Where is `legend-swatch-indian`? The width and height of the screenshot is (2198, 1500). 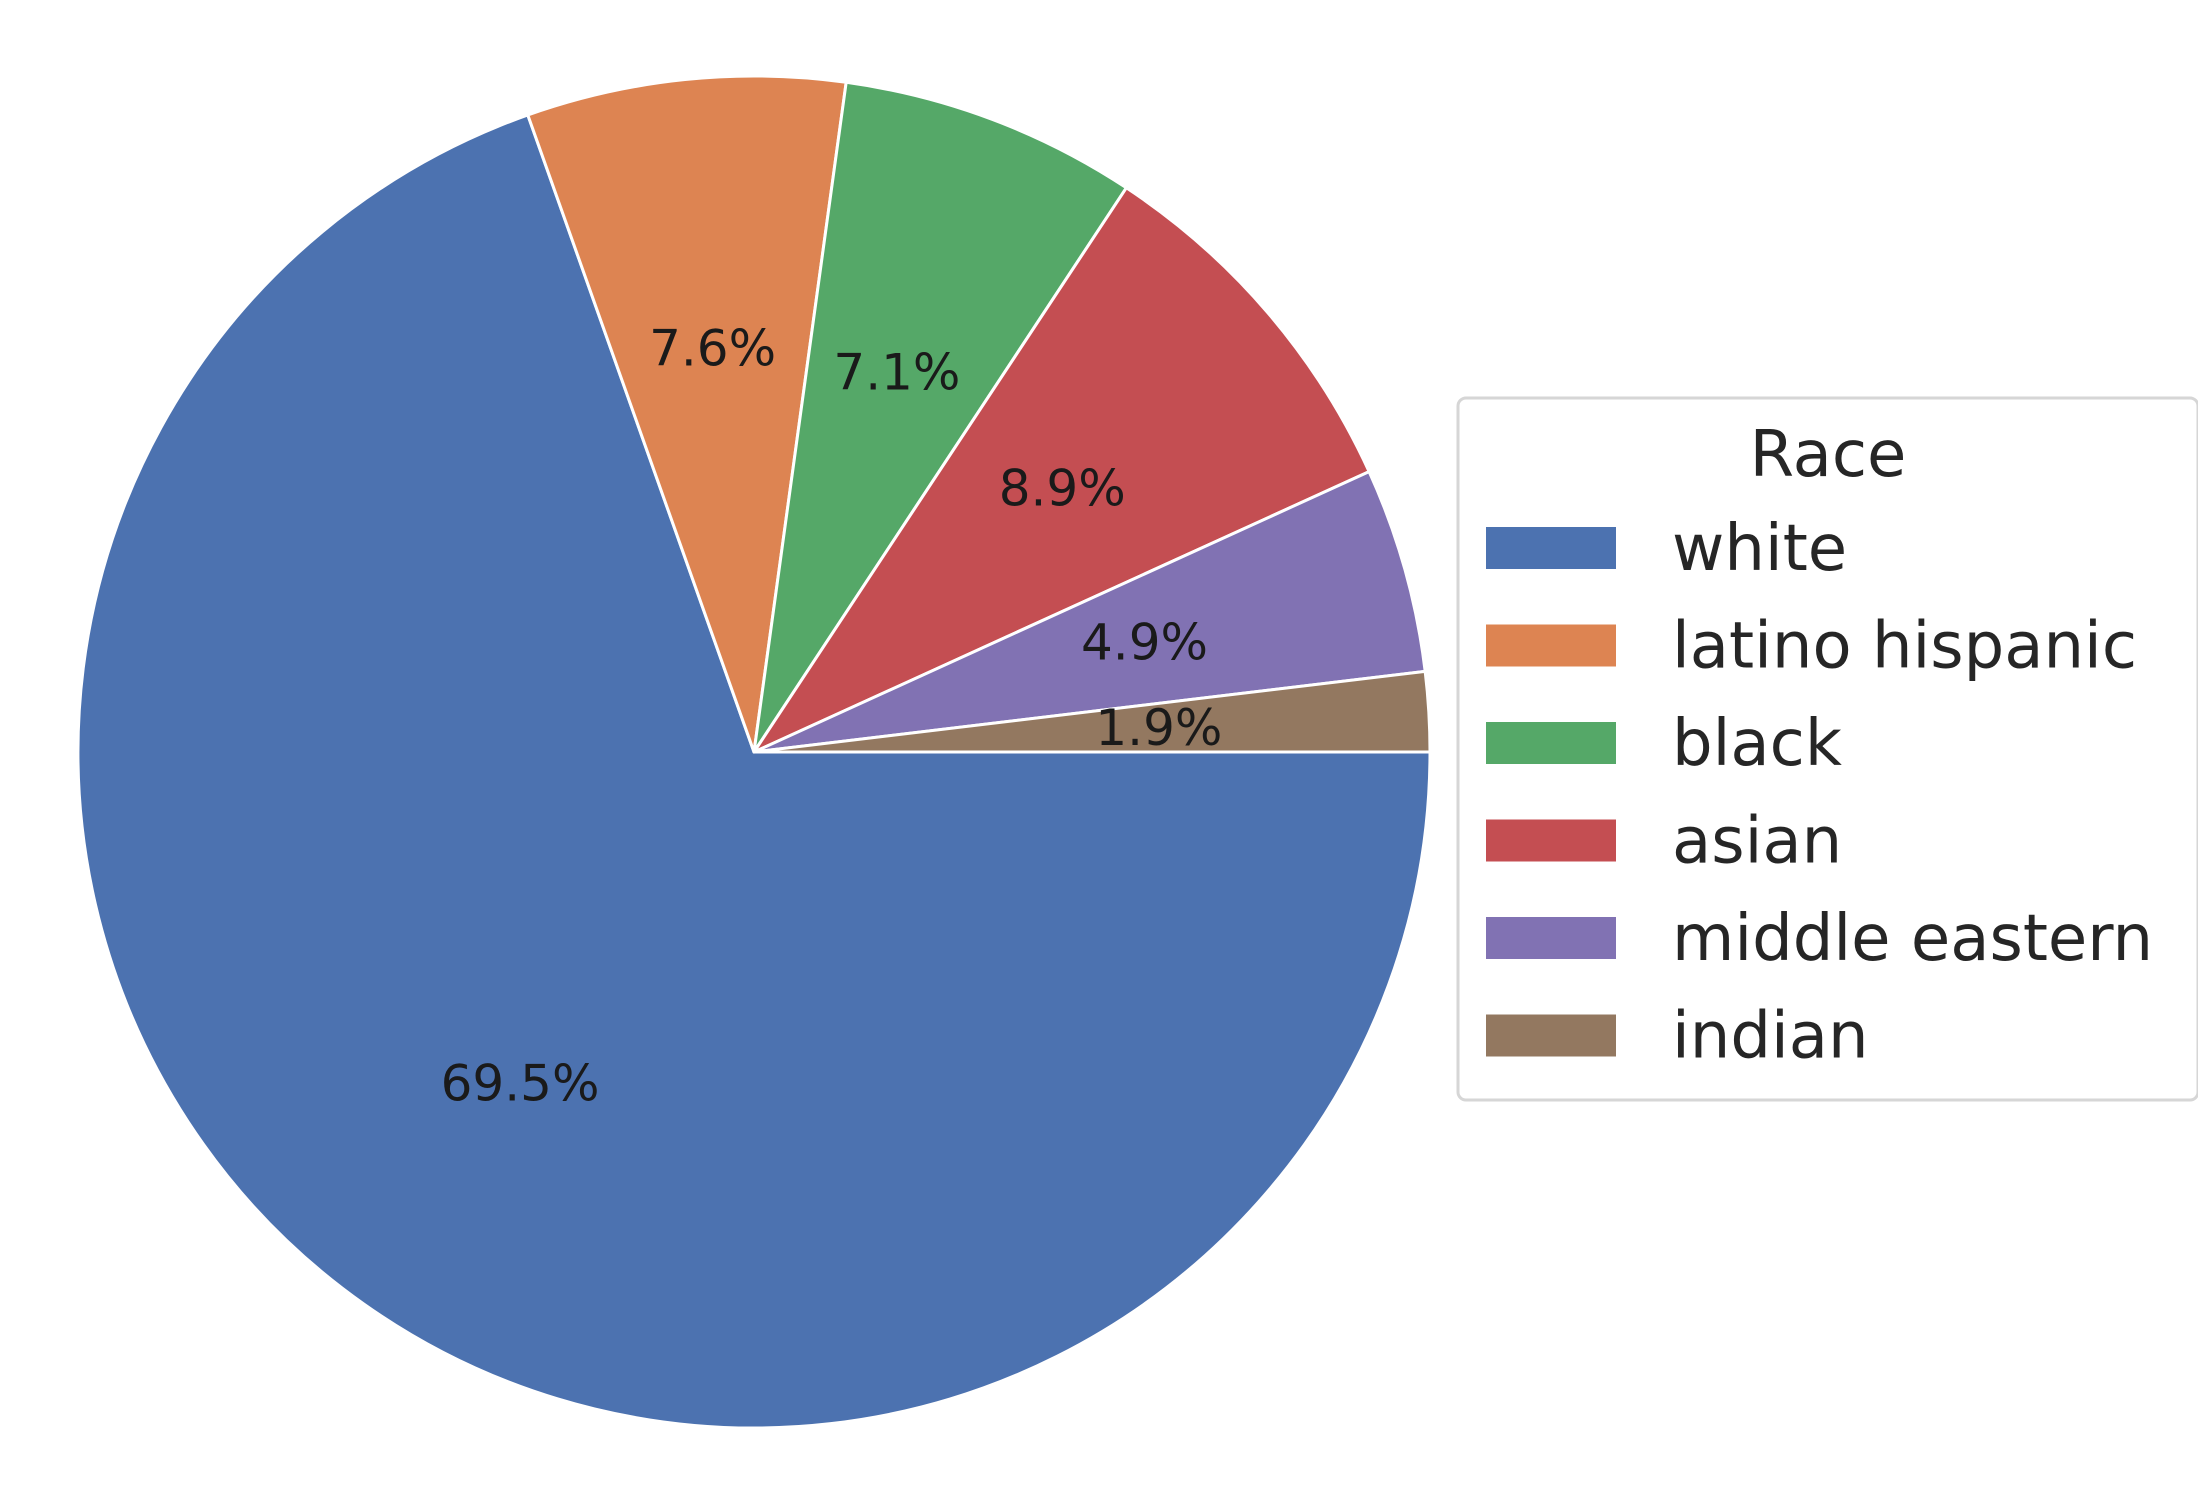
legend-swatch-indian is located at coordinates (1551, 1035).